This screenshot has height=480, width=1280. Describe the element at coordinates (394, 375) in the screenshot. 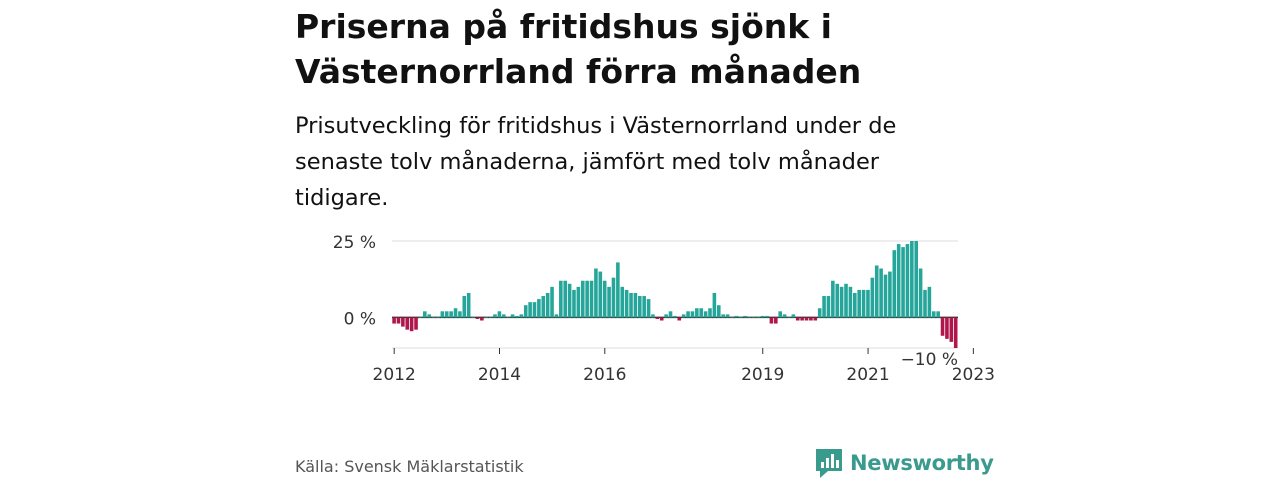

I see `x-tick-label: 2012` at that location.